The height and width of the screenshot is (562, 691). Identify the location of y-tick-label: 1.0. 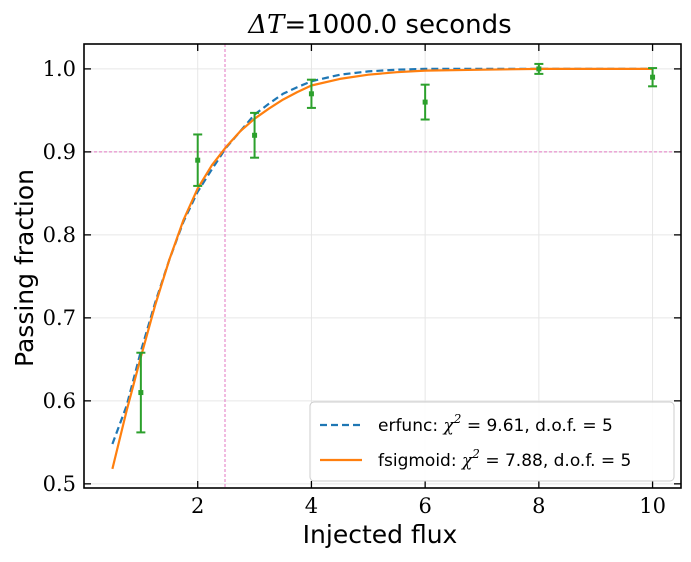
(59, 69).